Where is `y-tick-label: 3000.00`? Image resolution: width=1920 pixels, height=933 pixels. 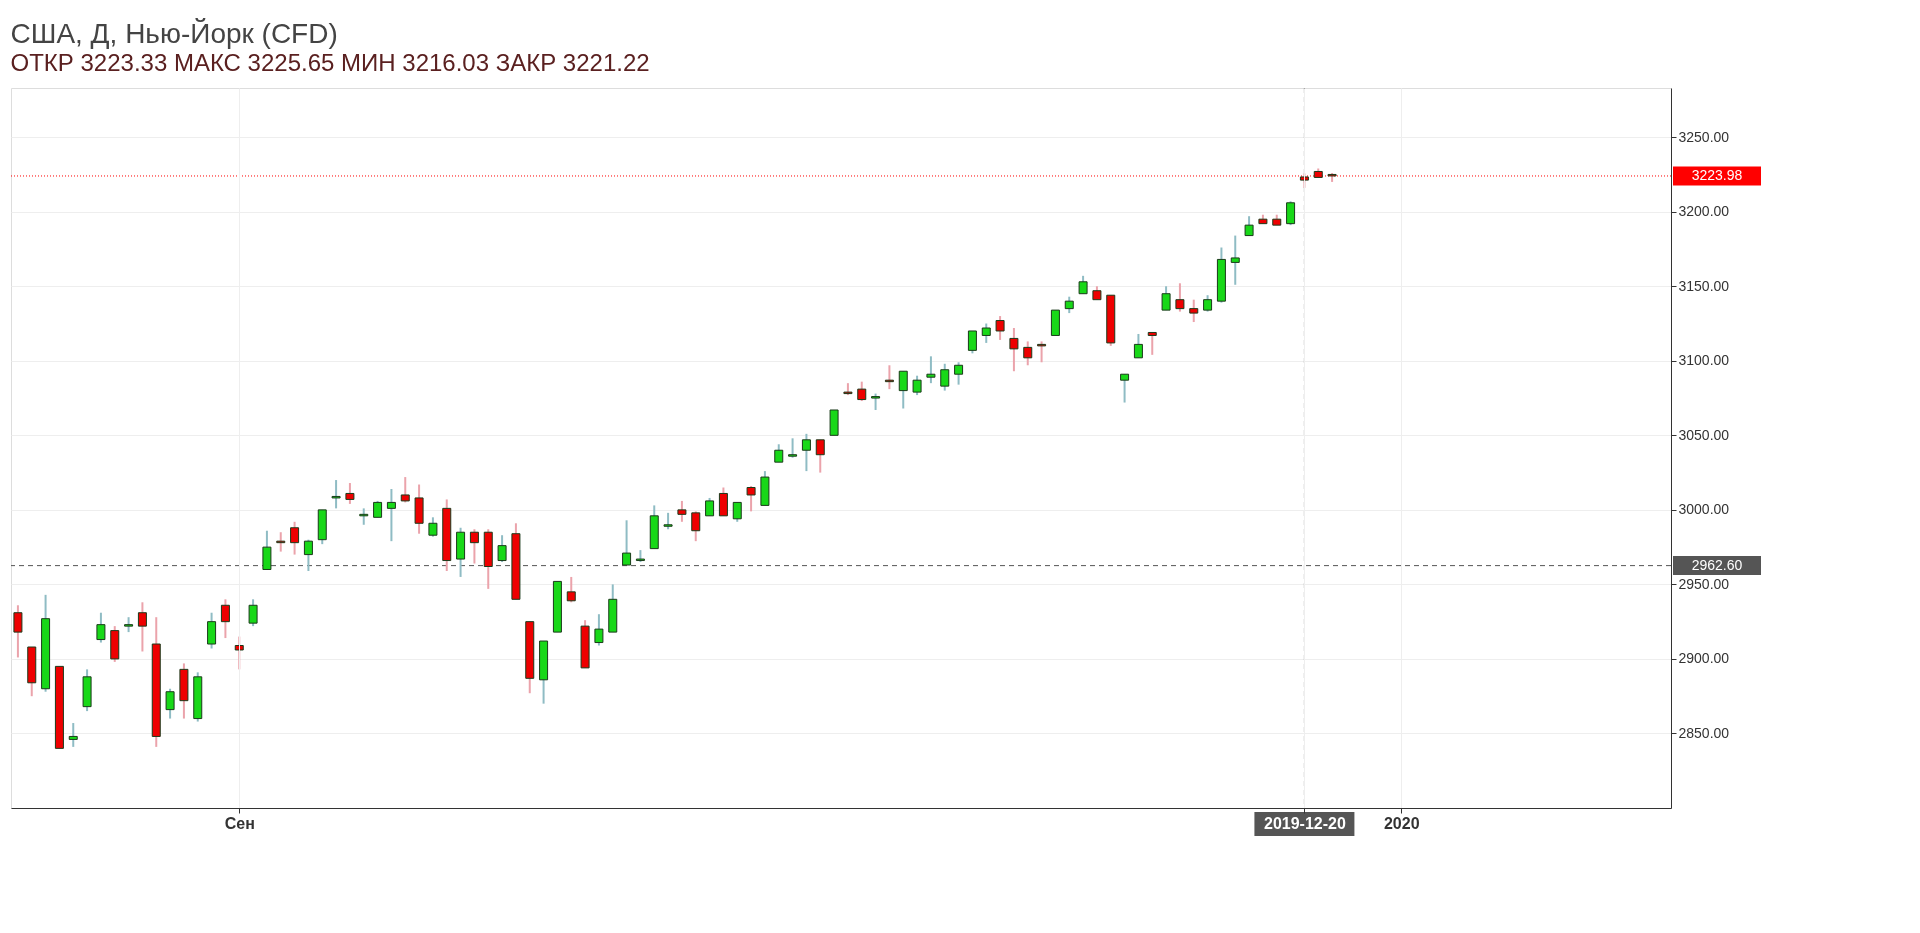
y-tick-label: 3000.00 is located at coordinates (1704, 509).